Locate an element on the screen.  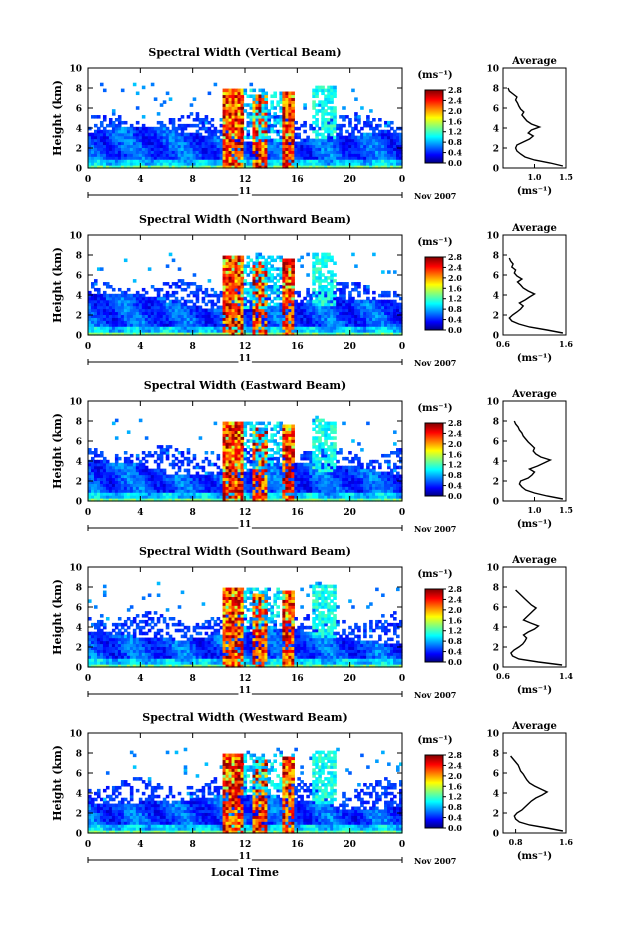
y-tick-label: 8 is located at coordinates (79, 257).